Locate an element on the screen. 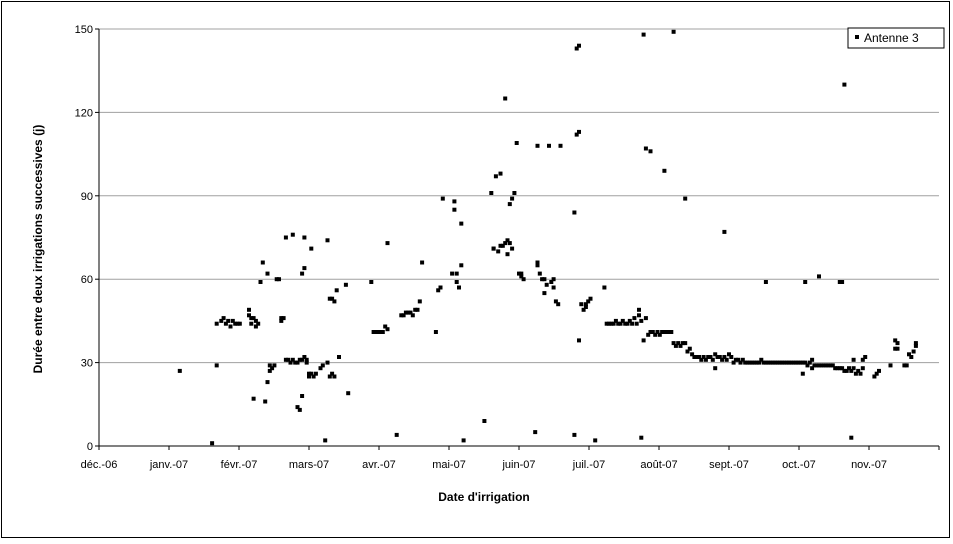 The width and height of the screenshot is (953, 544). legend: Antenne 3 is located at coordinates (896, 38).